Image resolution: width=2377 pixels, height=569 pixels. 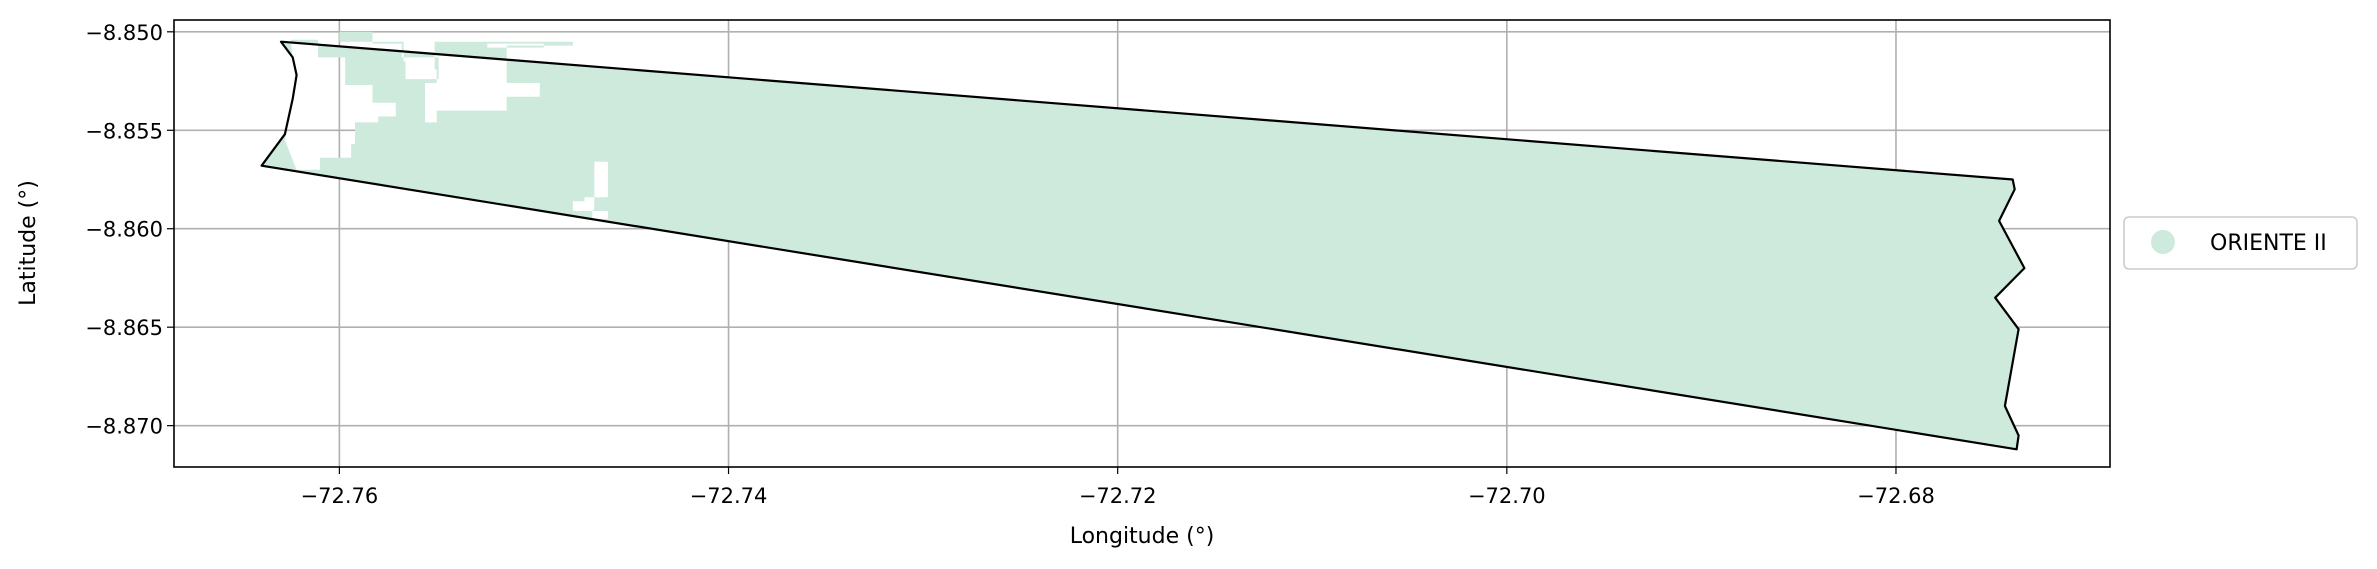 I want to click on x-tick-label: −72.68, so click(x=1896, y=496).